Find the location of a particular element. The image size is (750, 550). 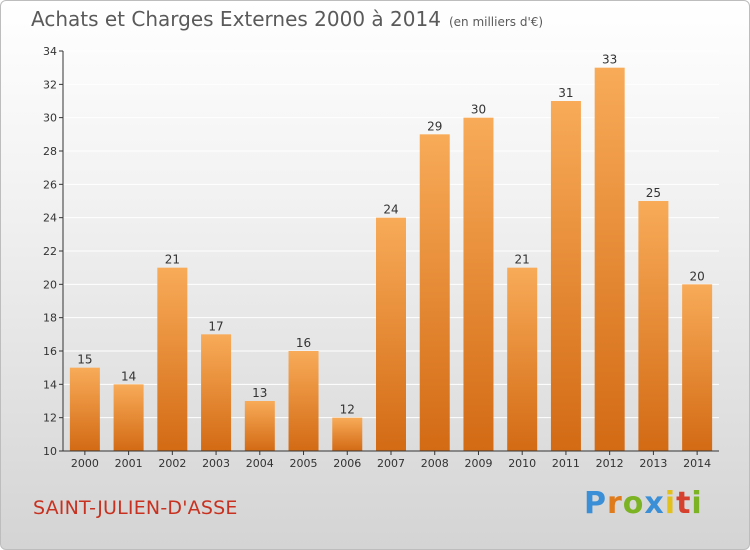

x-tick-label: 2006 is located at coordinates (347, 463).